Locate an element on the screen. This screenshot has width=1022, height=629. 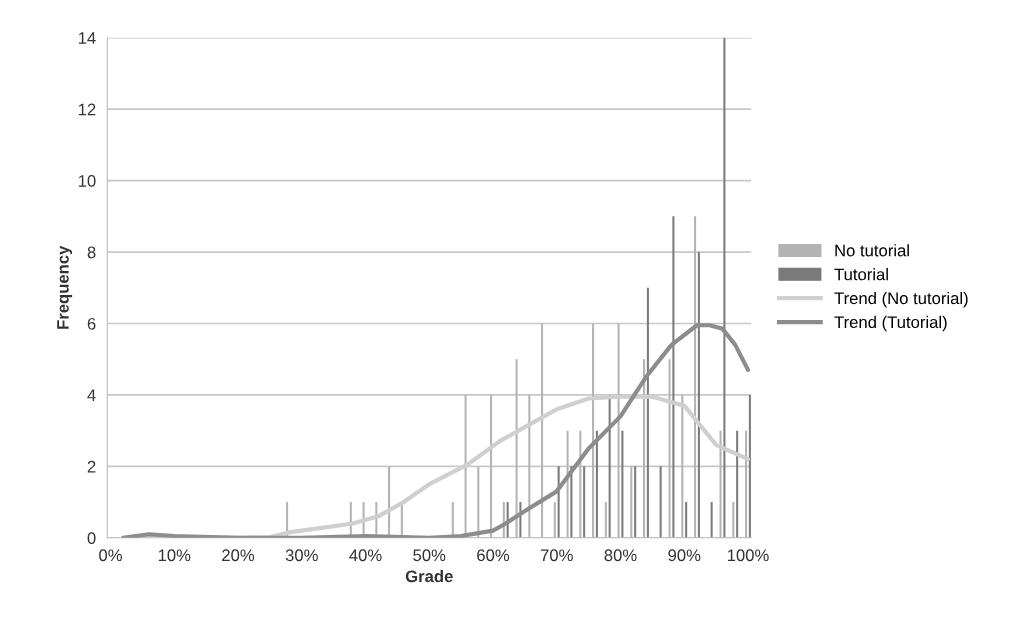
x-tick-label: 100% is located at coordinates (748, 555).